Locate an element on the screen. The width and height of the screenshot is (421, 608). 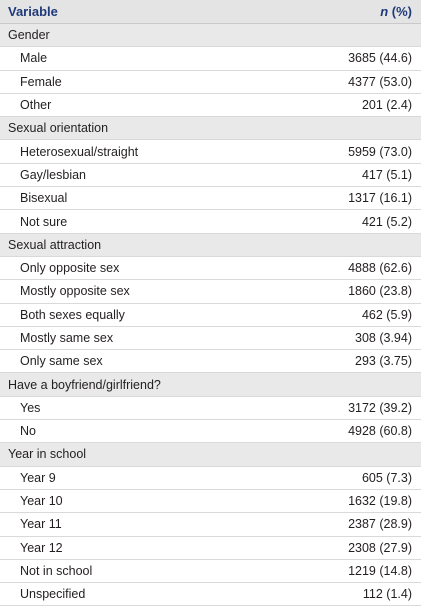
row-label: Mostly opposite sex is located at coordinates (75, 291).